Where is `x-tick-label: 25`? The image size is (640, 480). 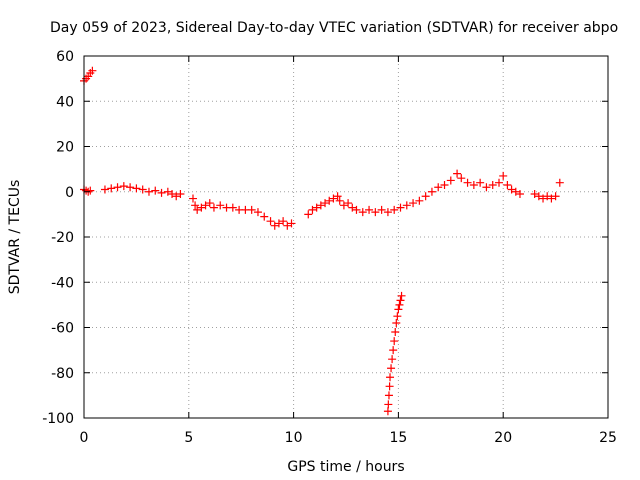 x-tick-label: 25 is located at coordinates (608, 438).